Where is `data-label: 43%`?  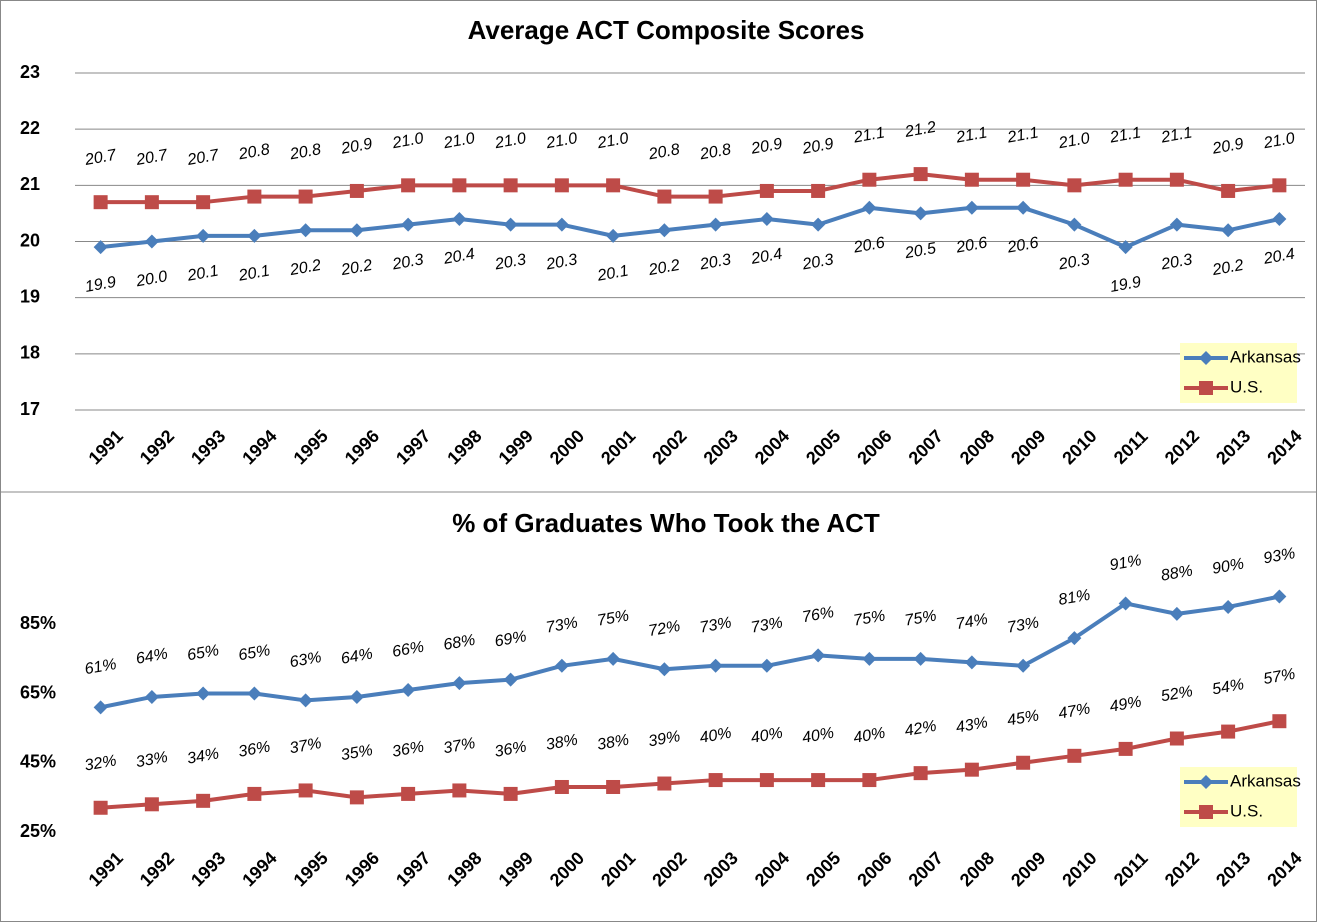
data-label: 43% is located at coordinates (972, 725).